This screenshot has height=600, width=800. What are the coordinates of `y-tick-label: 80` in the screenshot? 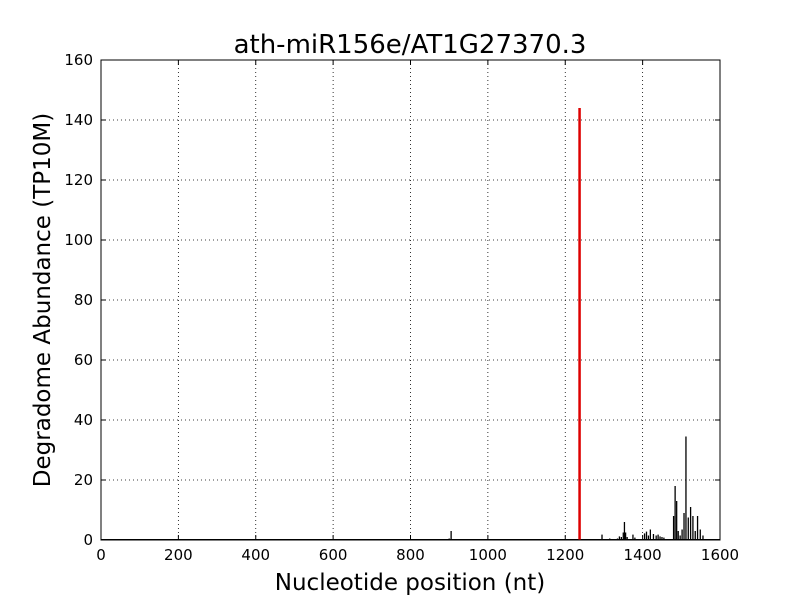 It's located at (83, 300).